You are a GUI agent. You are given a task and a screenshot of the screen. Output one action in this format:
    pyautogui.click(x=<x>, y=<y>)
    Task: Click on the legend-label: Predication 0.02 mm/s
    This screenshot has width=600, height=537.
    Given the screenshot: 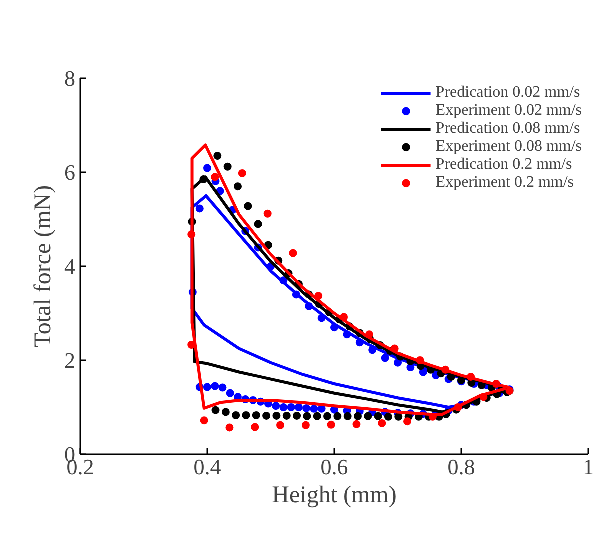 What is the action you would take?
    pyautogui.click(x=508, y=93)
    